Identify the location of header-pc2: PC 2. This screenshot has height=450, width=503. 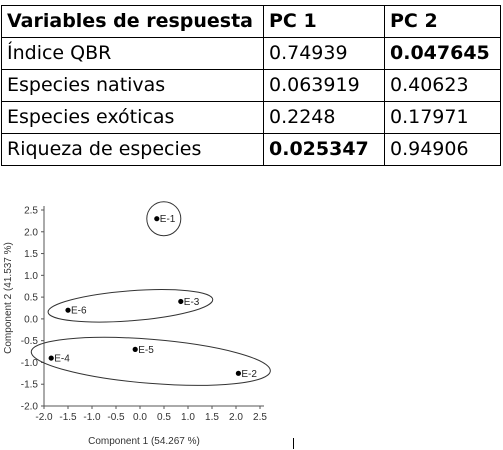
(442, 21).